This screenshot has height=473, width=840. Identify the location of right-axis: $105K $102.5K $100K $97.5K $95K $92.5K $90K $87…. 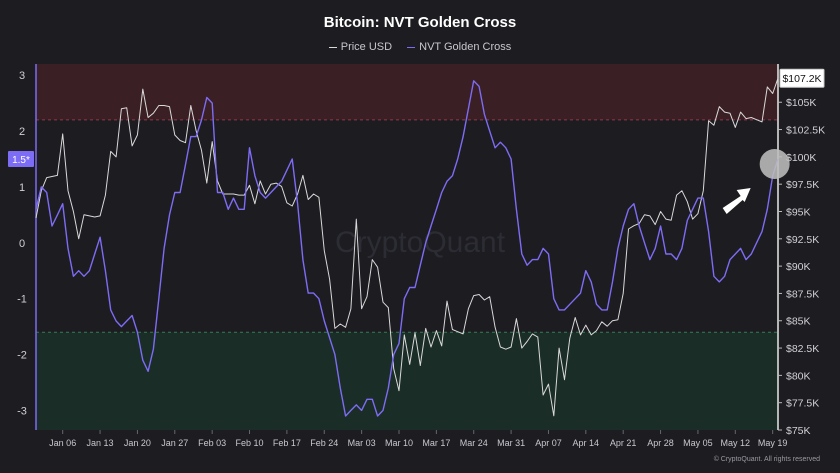
(801, 250).